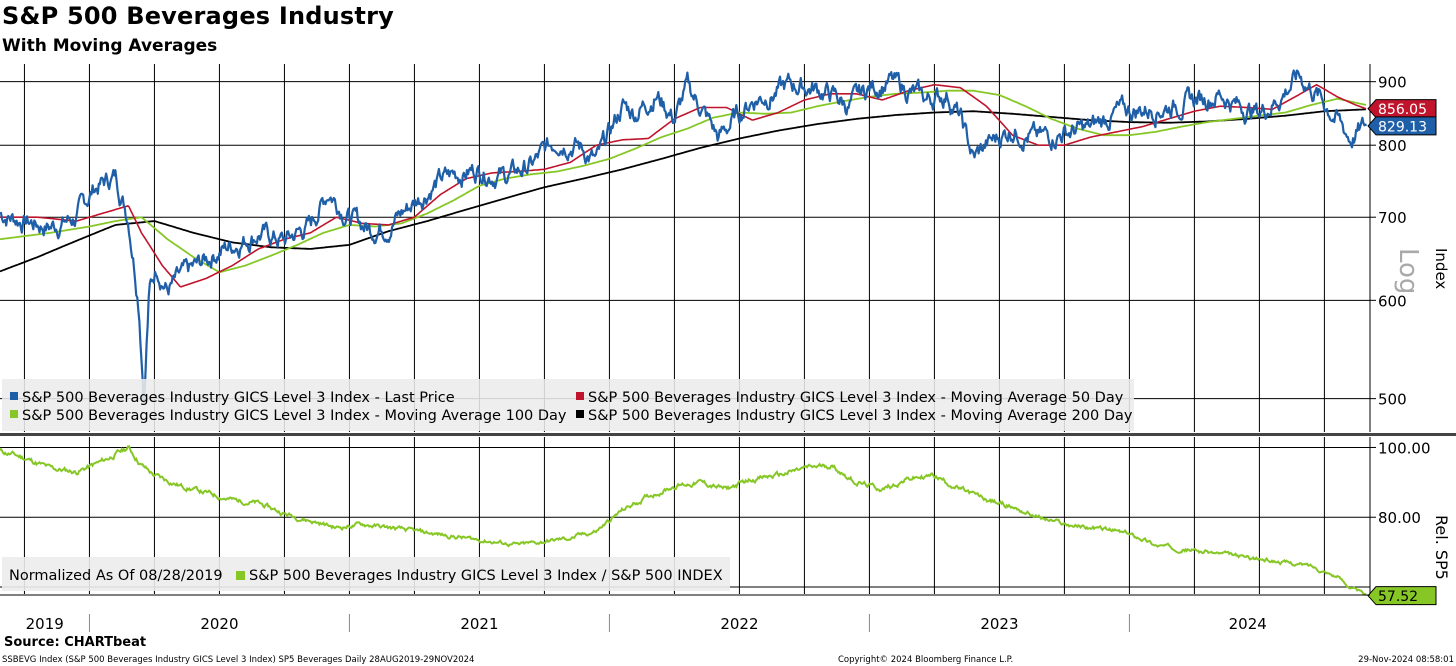 The width and height of the screenshot is (1456, 666). Describe the element at coordinates (1408, 271) in the screenshot. I see `log-scale-label: Log` at that location.